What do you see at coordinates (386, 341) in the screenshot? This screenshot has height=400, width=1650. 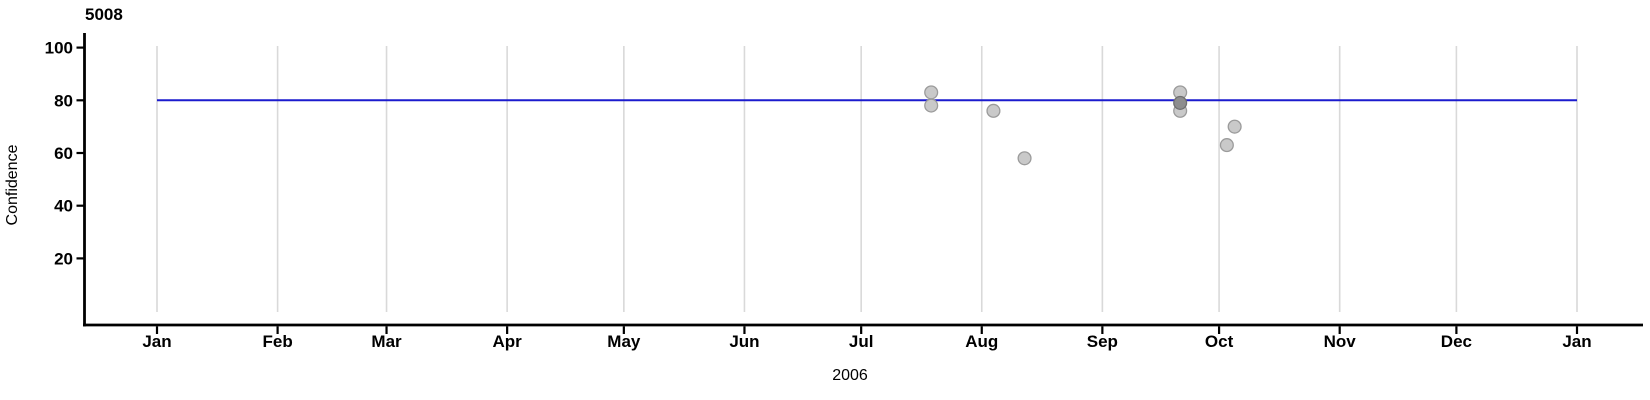 I see `x-tick-label: Mar` at bounding box center [386, 341].